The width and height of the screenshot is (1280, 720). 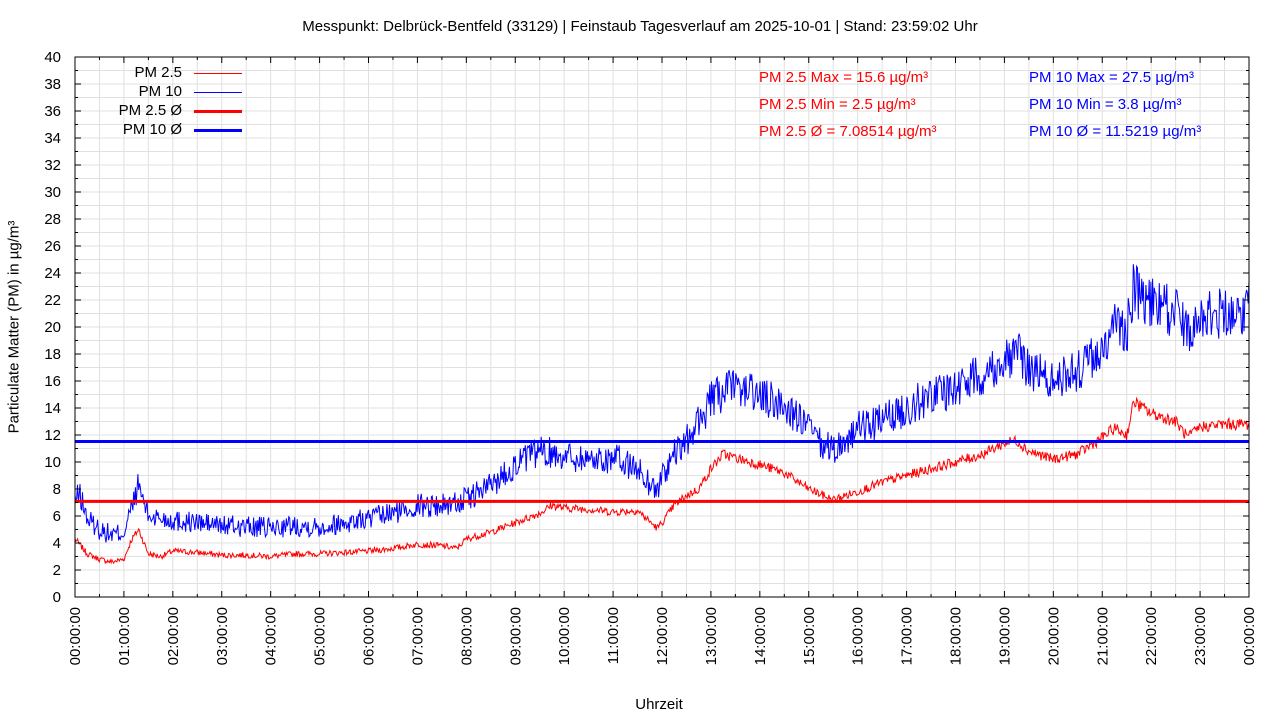 What do you see at coordinates (158, 72) in the screenshot?
I see `legend-label-pm25: PM 2.5` at bounding box center [158, 72].